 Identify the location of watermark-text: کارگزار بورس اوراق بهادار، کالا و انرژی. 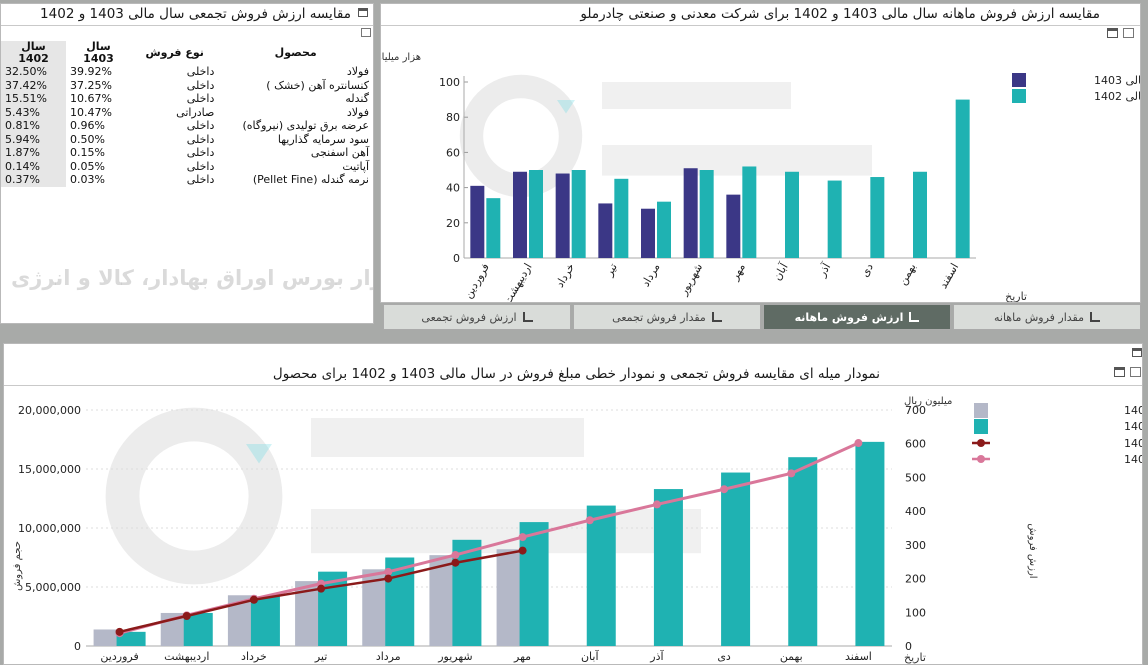
(192, 278).